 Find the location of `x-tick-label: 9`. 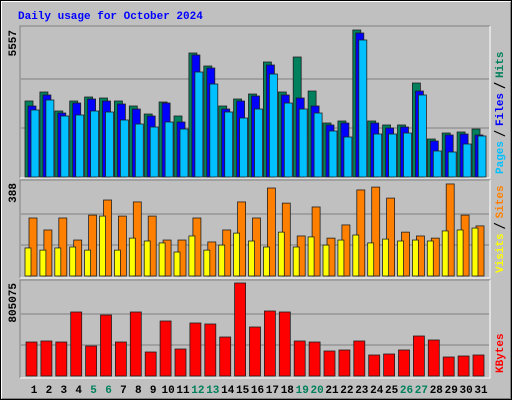

x-tick-label: 9 is located at coordinates (153, 391).